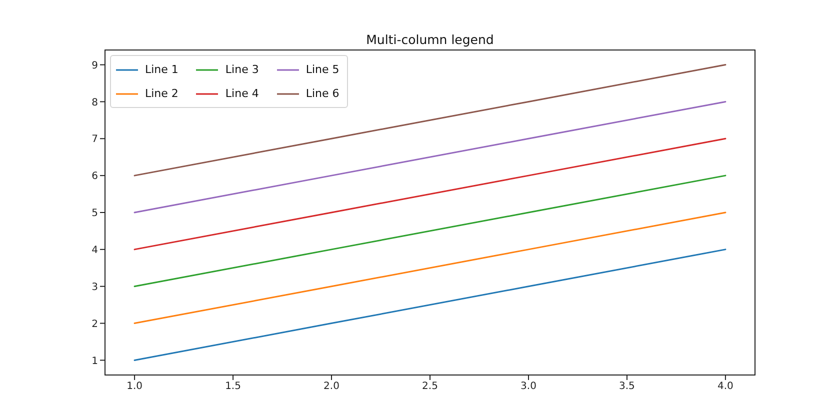  Describe the element at coordinates (95, 176) in the screenshot. I see `y-tick-label: 6` at that location.